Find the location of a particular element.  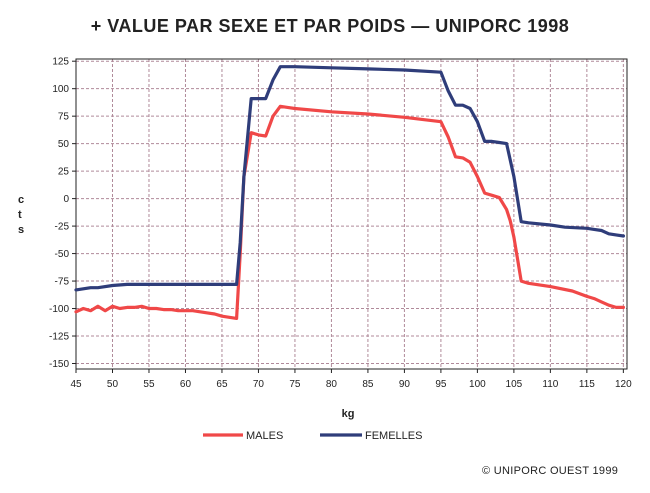

y-tick-label: -25 is located at coordinates (62, 227).